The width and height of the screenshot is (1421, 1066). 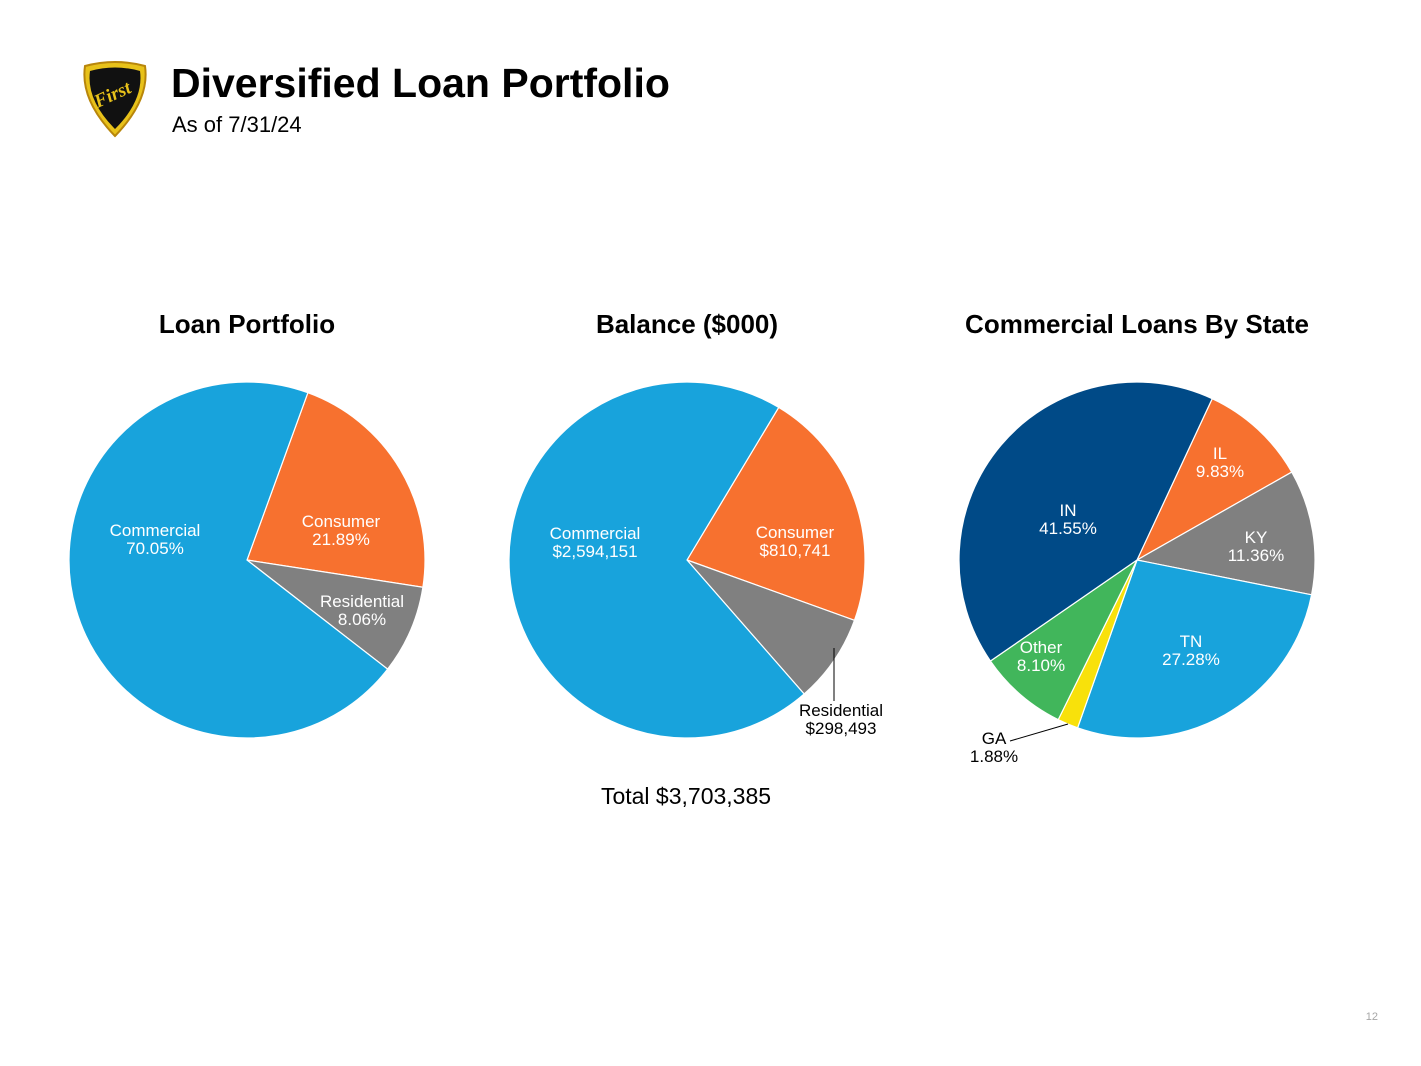 What do you see at coordinates (420, 83) in the screenshot?
I see `page-title: Diversified Loan Portfolio` at bounding box center [420, 83].